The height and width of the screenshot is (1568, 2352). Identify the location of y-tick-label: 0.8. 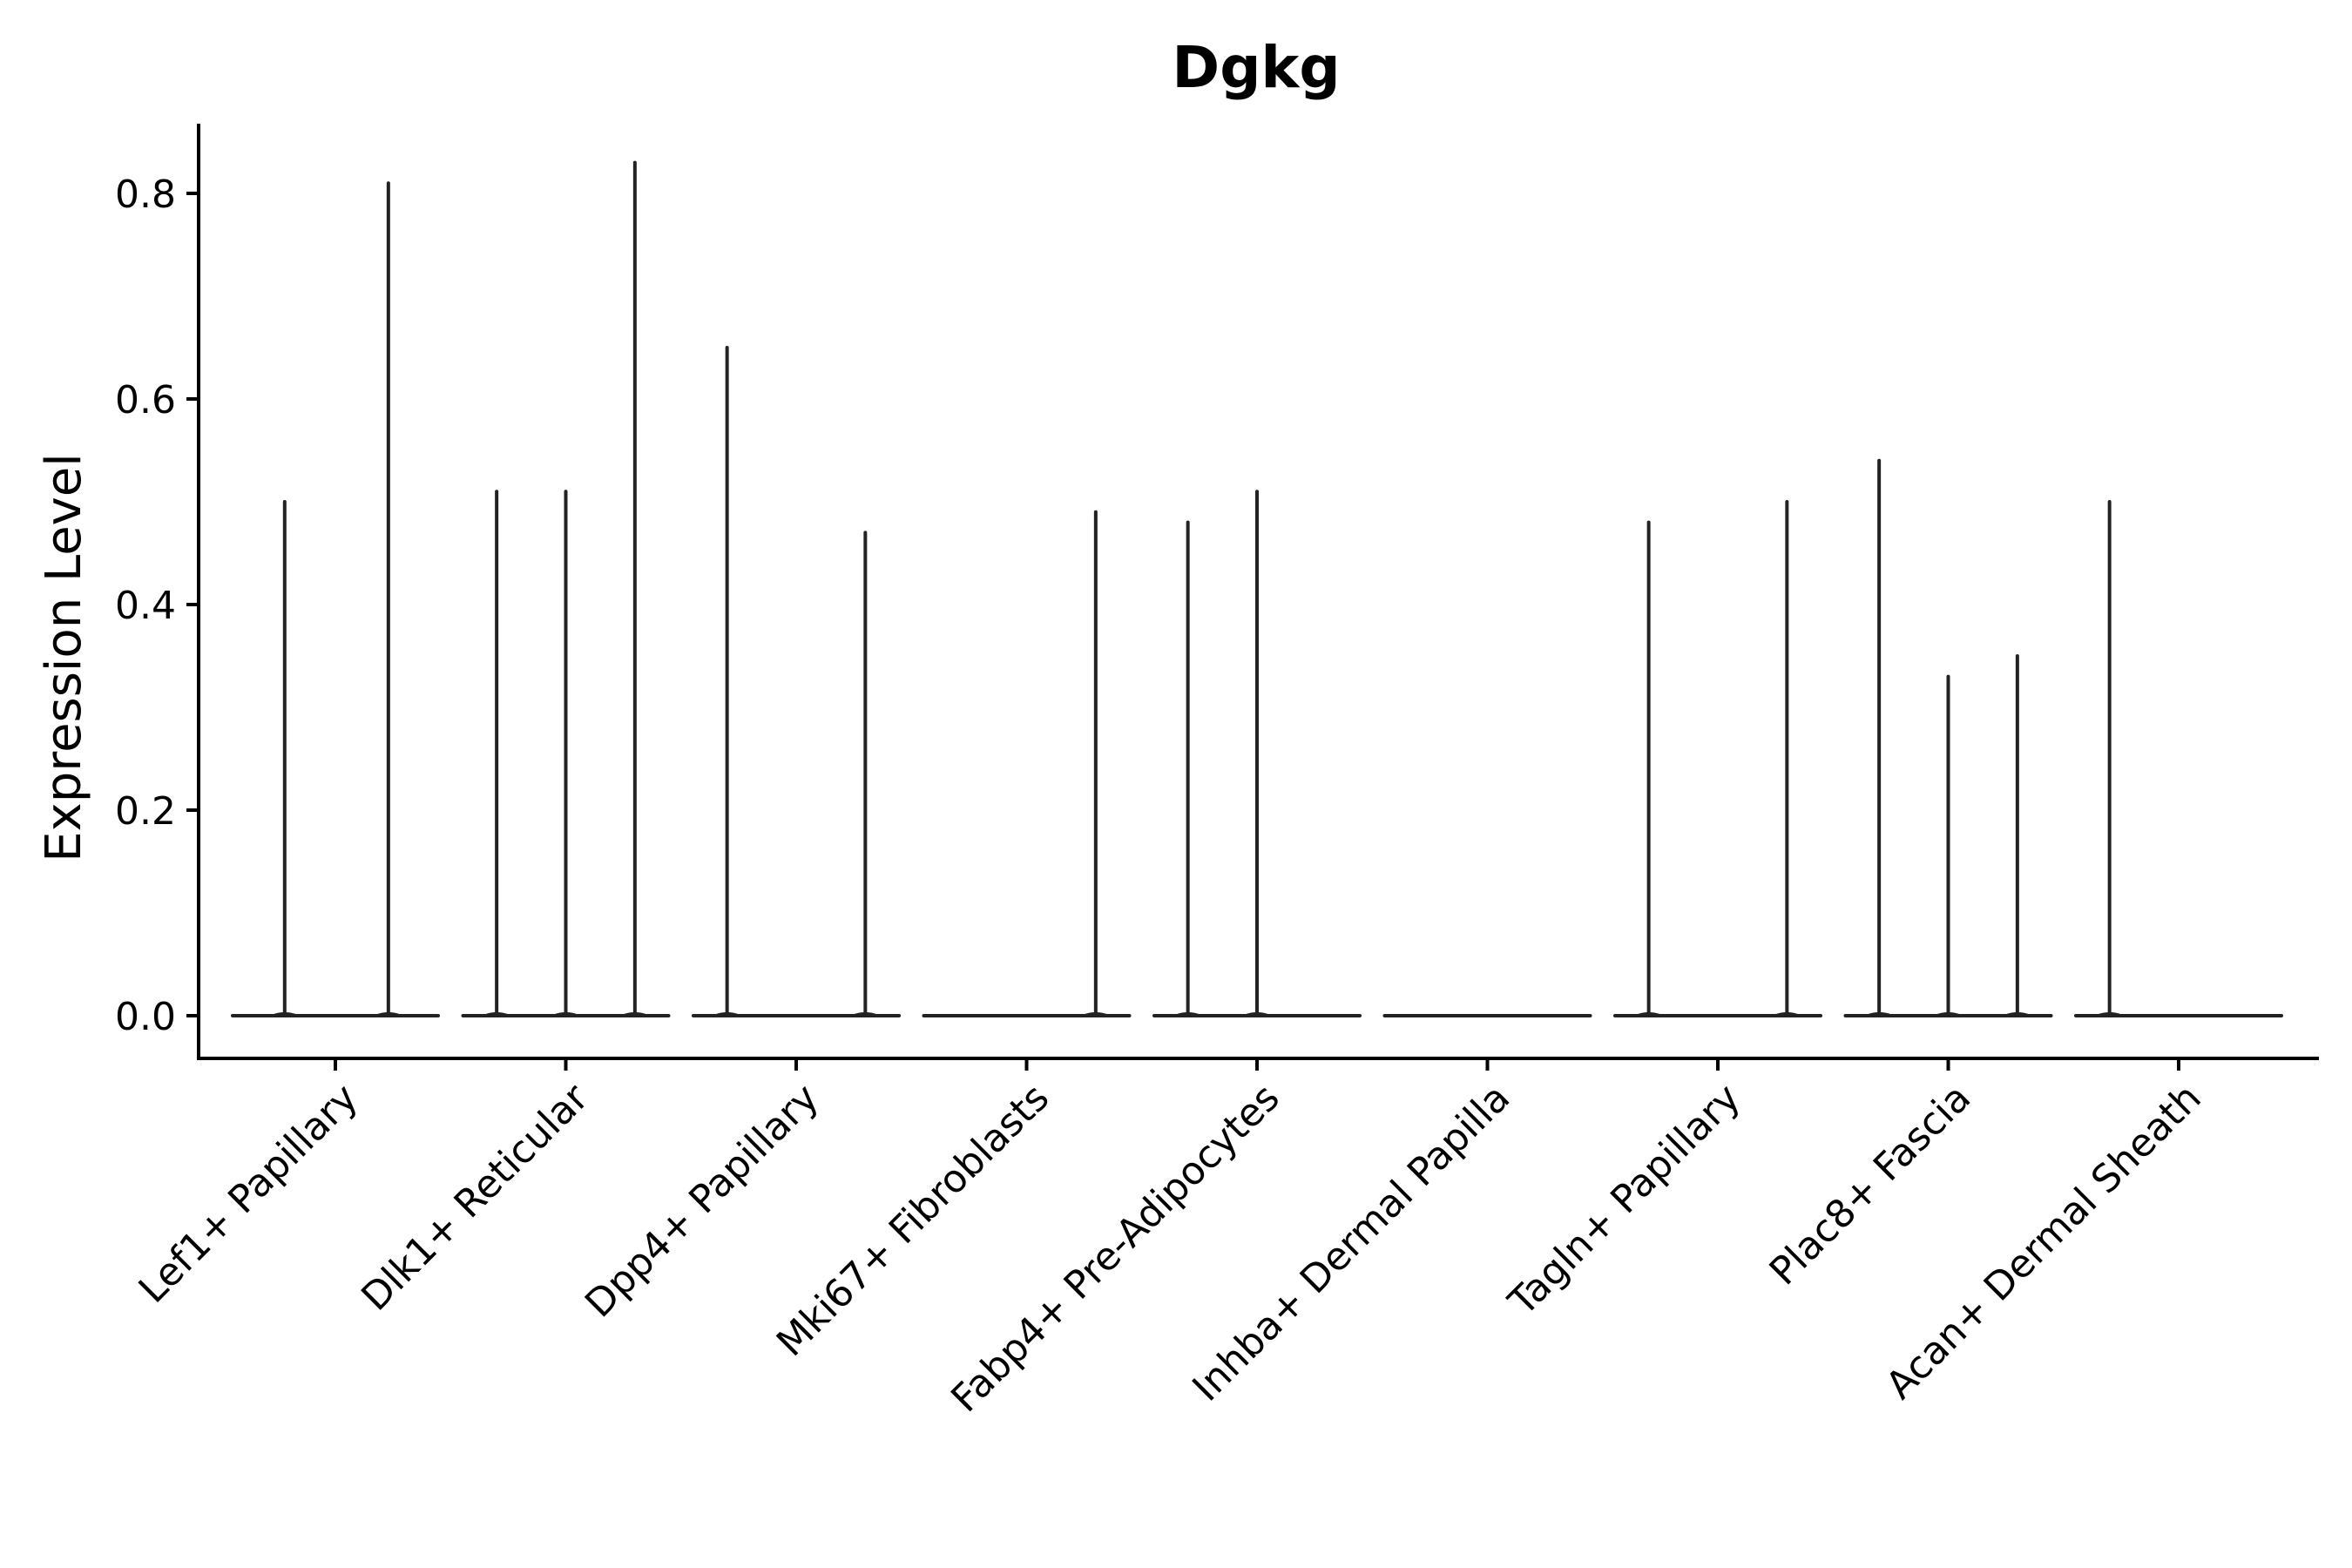
(145, 194).